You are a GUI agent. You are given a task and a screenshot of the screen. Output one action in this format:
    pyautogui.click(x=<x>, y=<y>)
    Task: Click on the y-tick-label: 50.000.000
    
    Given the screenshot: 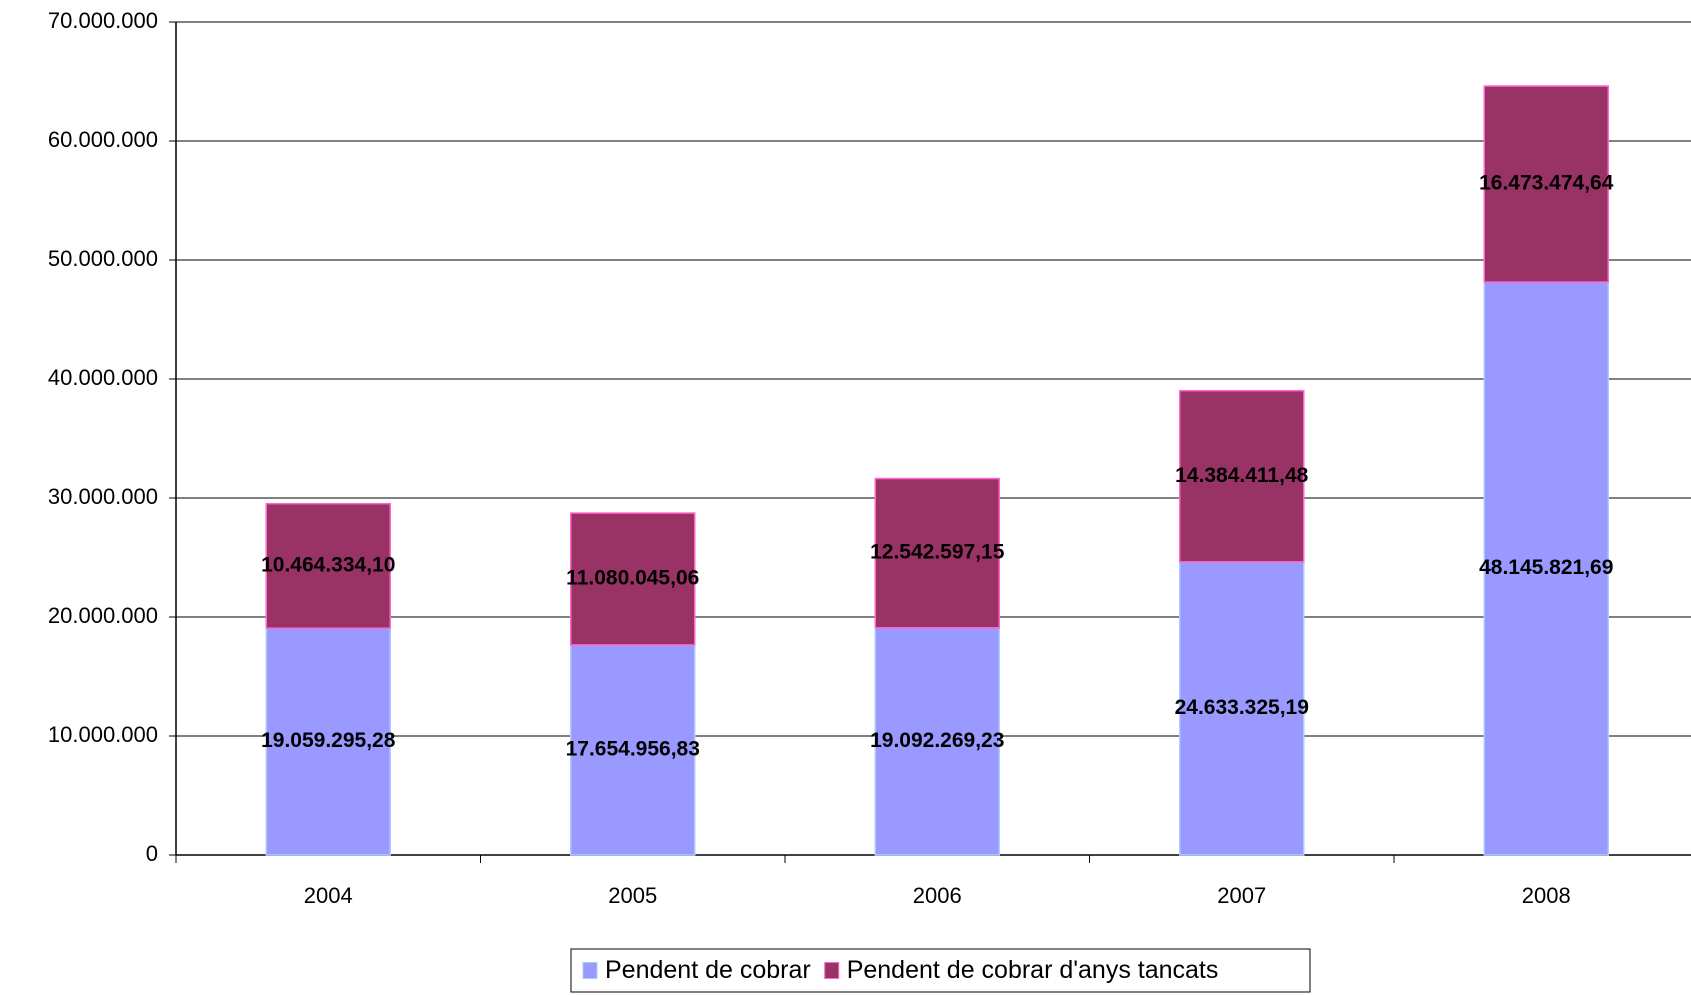 What is the action you would take?
    pyautogui.click(x=103, y=258)
    